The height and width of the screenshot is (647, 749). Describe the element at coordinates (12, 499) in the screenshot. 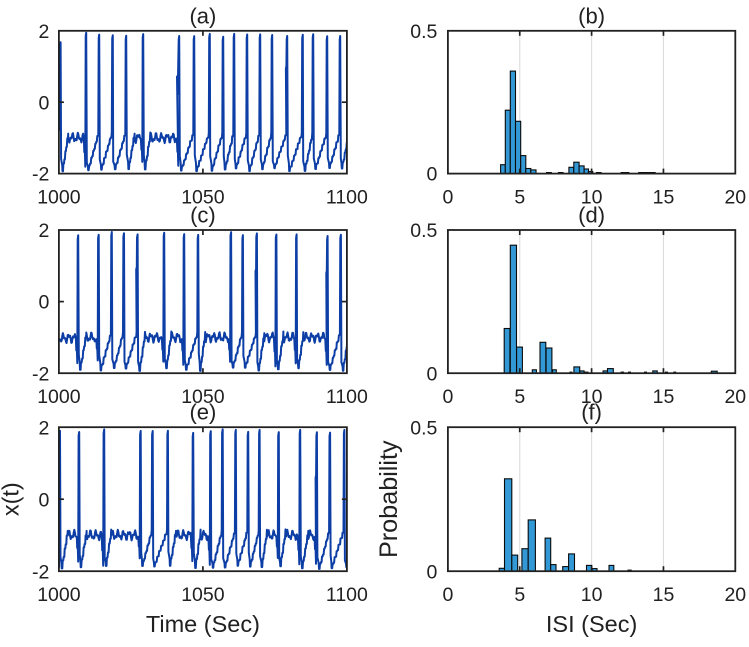

I see `svg-text: x(t)` at that location.